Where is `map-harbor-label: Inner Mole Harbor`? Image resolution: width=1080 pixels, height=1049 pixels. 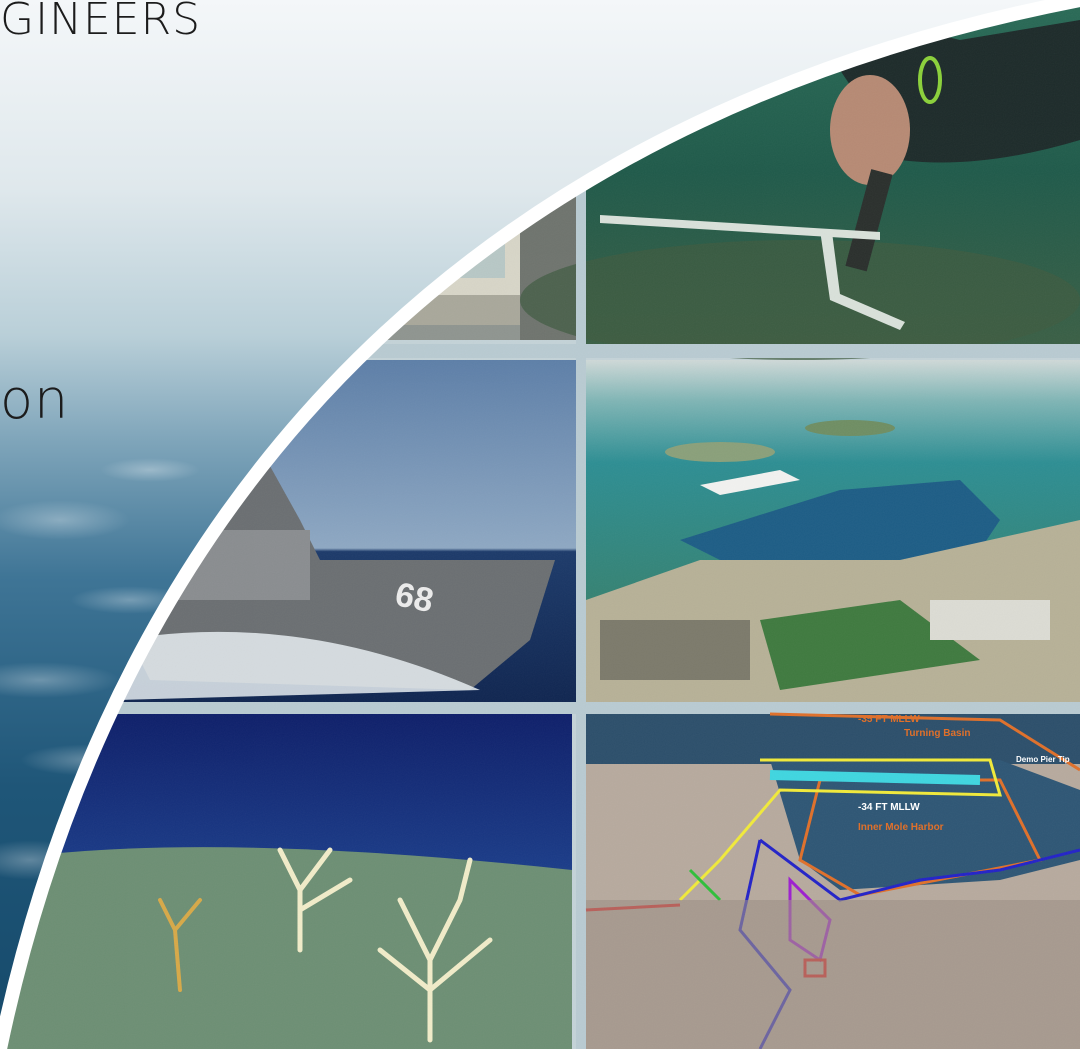
map-harbor-label: Inner Mole Harbor is located at coordinates (901, 827).